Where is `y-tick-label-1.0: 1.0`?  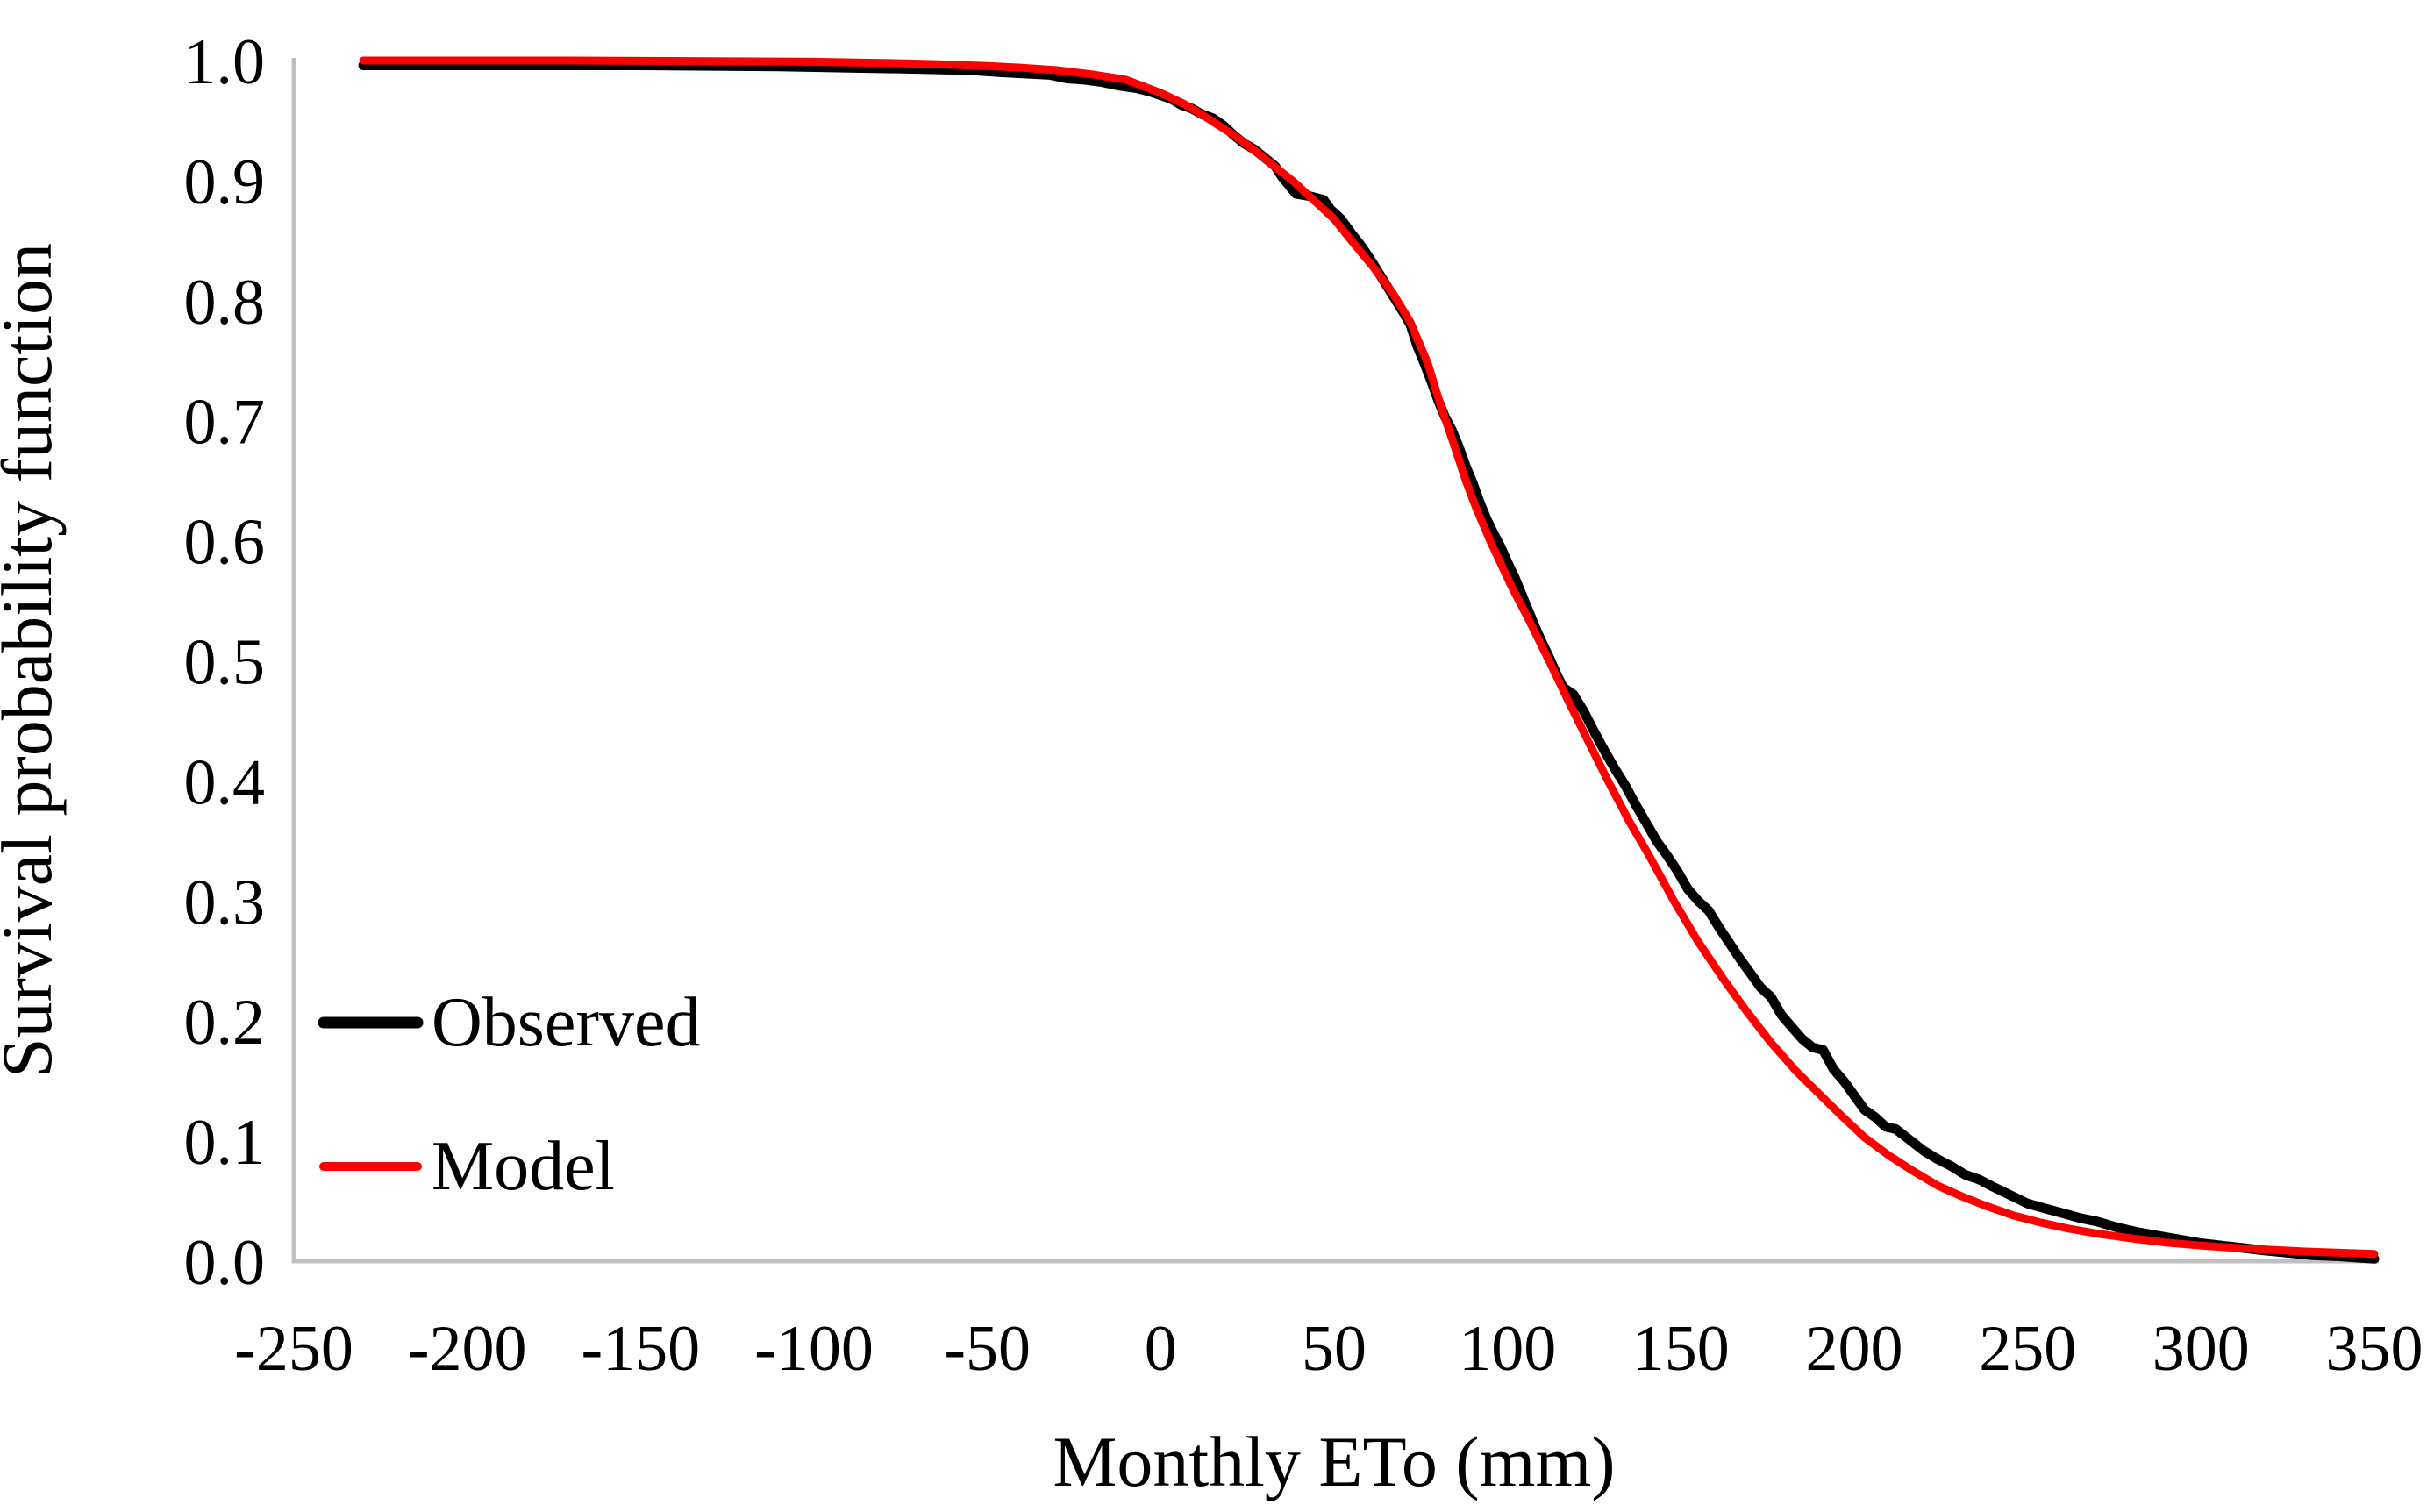 y-tick-label-1.0: 1.0 is located at coordinates (225, 62).